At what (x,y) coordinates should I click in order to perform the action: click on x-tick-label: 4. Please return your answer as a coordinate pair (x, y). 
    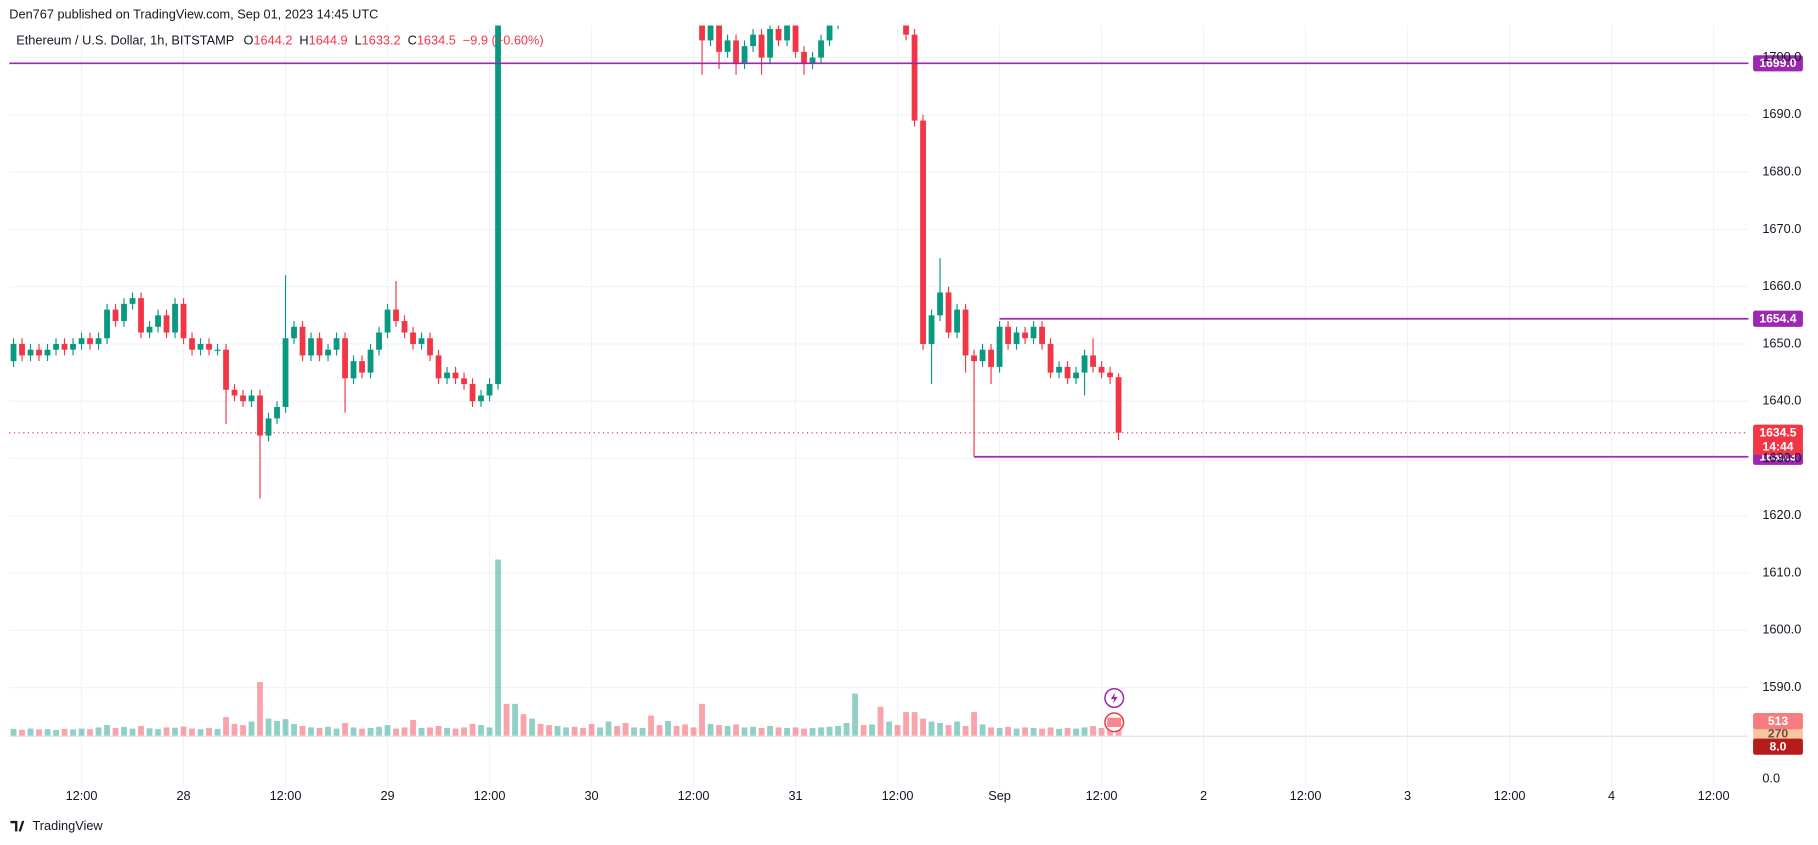
    Looking at the image, I should click on (1611, 795).